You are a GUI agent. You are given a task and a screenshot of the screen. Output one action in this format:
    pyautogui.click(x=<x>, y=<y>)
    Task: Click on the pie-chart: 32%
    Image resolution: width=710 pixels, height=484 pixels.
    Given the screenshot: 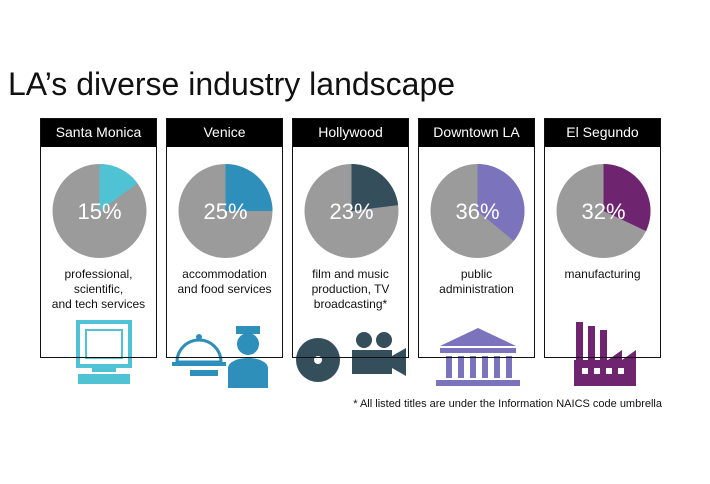 What is the action you would take?
    pyautogui.click(x=603, y=211)
    